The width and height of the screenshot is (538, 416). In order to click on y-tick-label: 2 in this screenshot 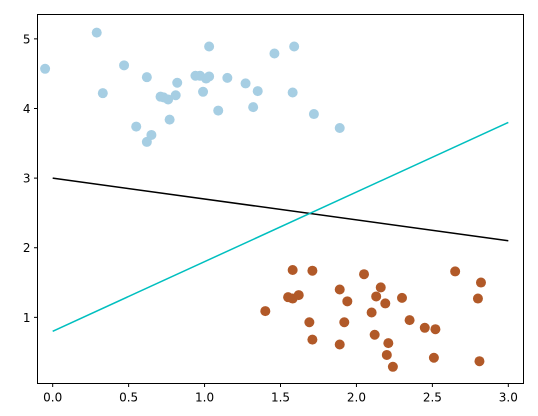, I will do `click(27, 248)`.